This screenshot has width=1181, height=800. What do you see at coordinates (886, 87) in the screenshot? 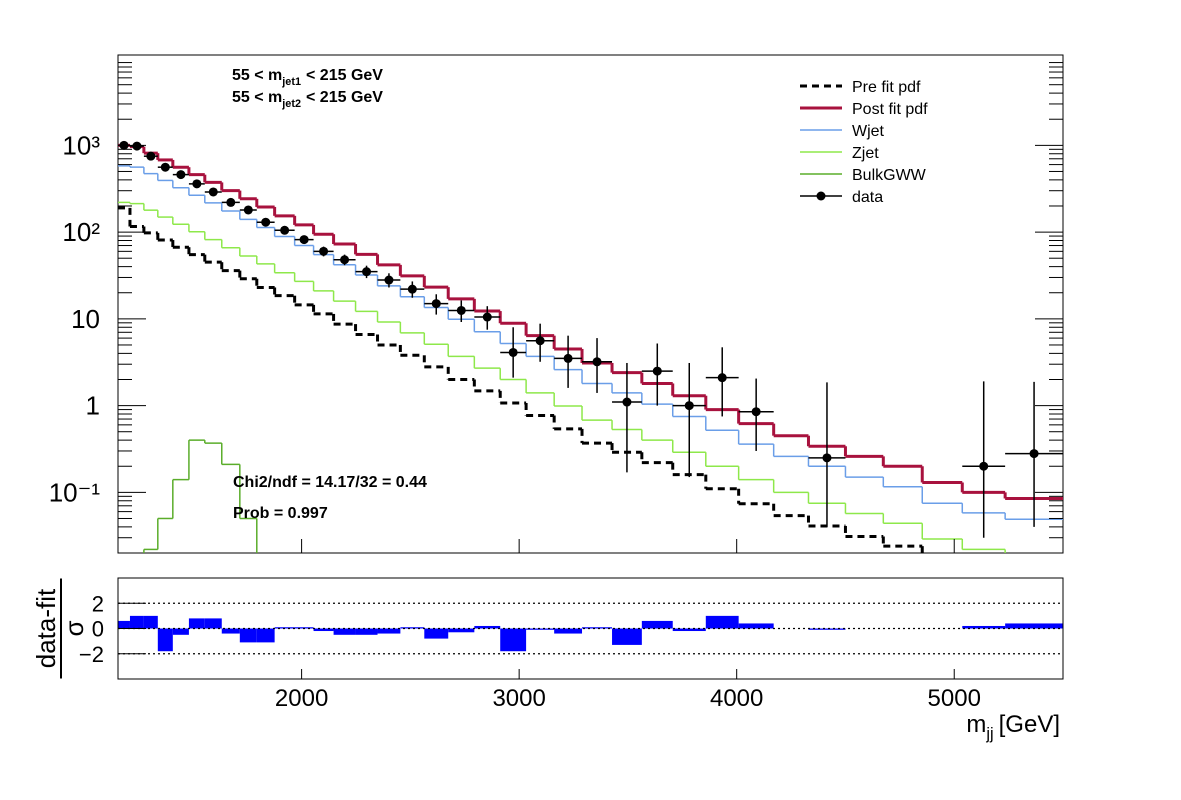
I see `legend-label: Pre fit pdf` at bounding box center [886, 87].